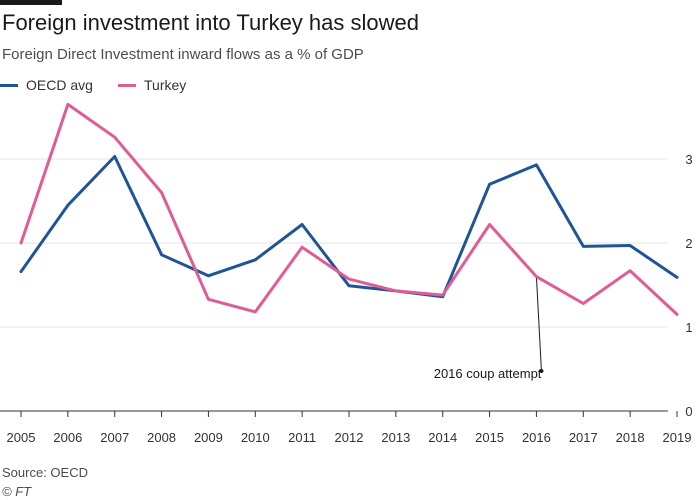 This screenshot has height=500, width=700. Describe the element at coordinates (442, 437) in the screenshot. I see `x-tick-label: 2014` at that location.